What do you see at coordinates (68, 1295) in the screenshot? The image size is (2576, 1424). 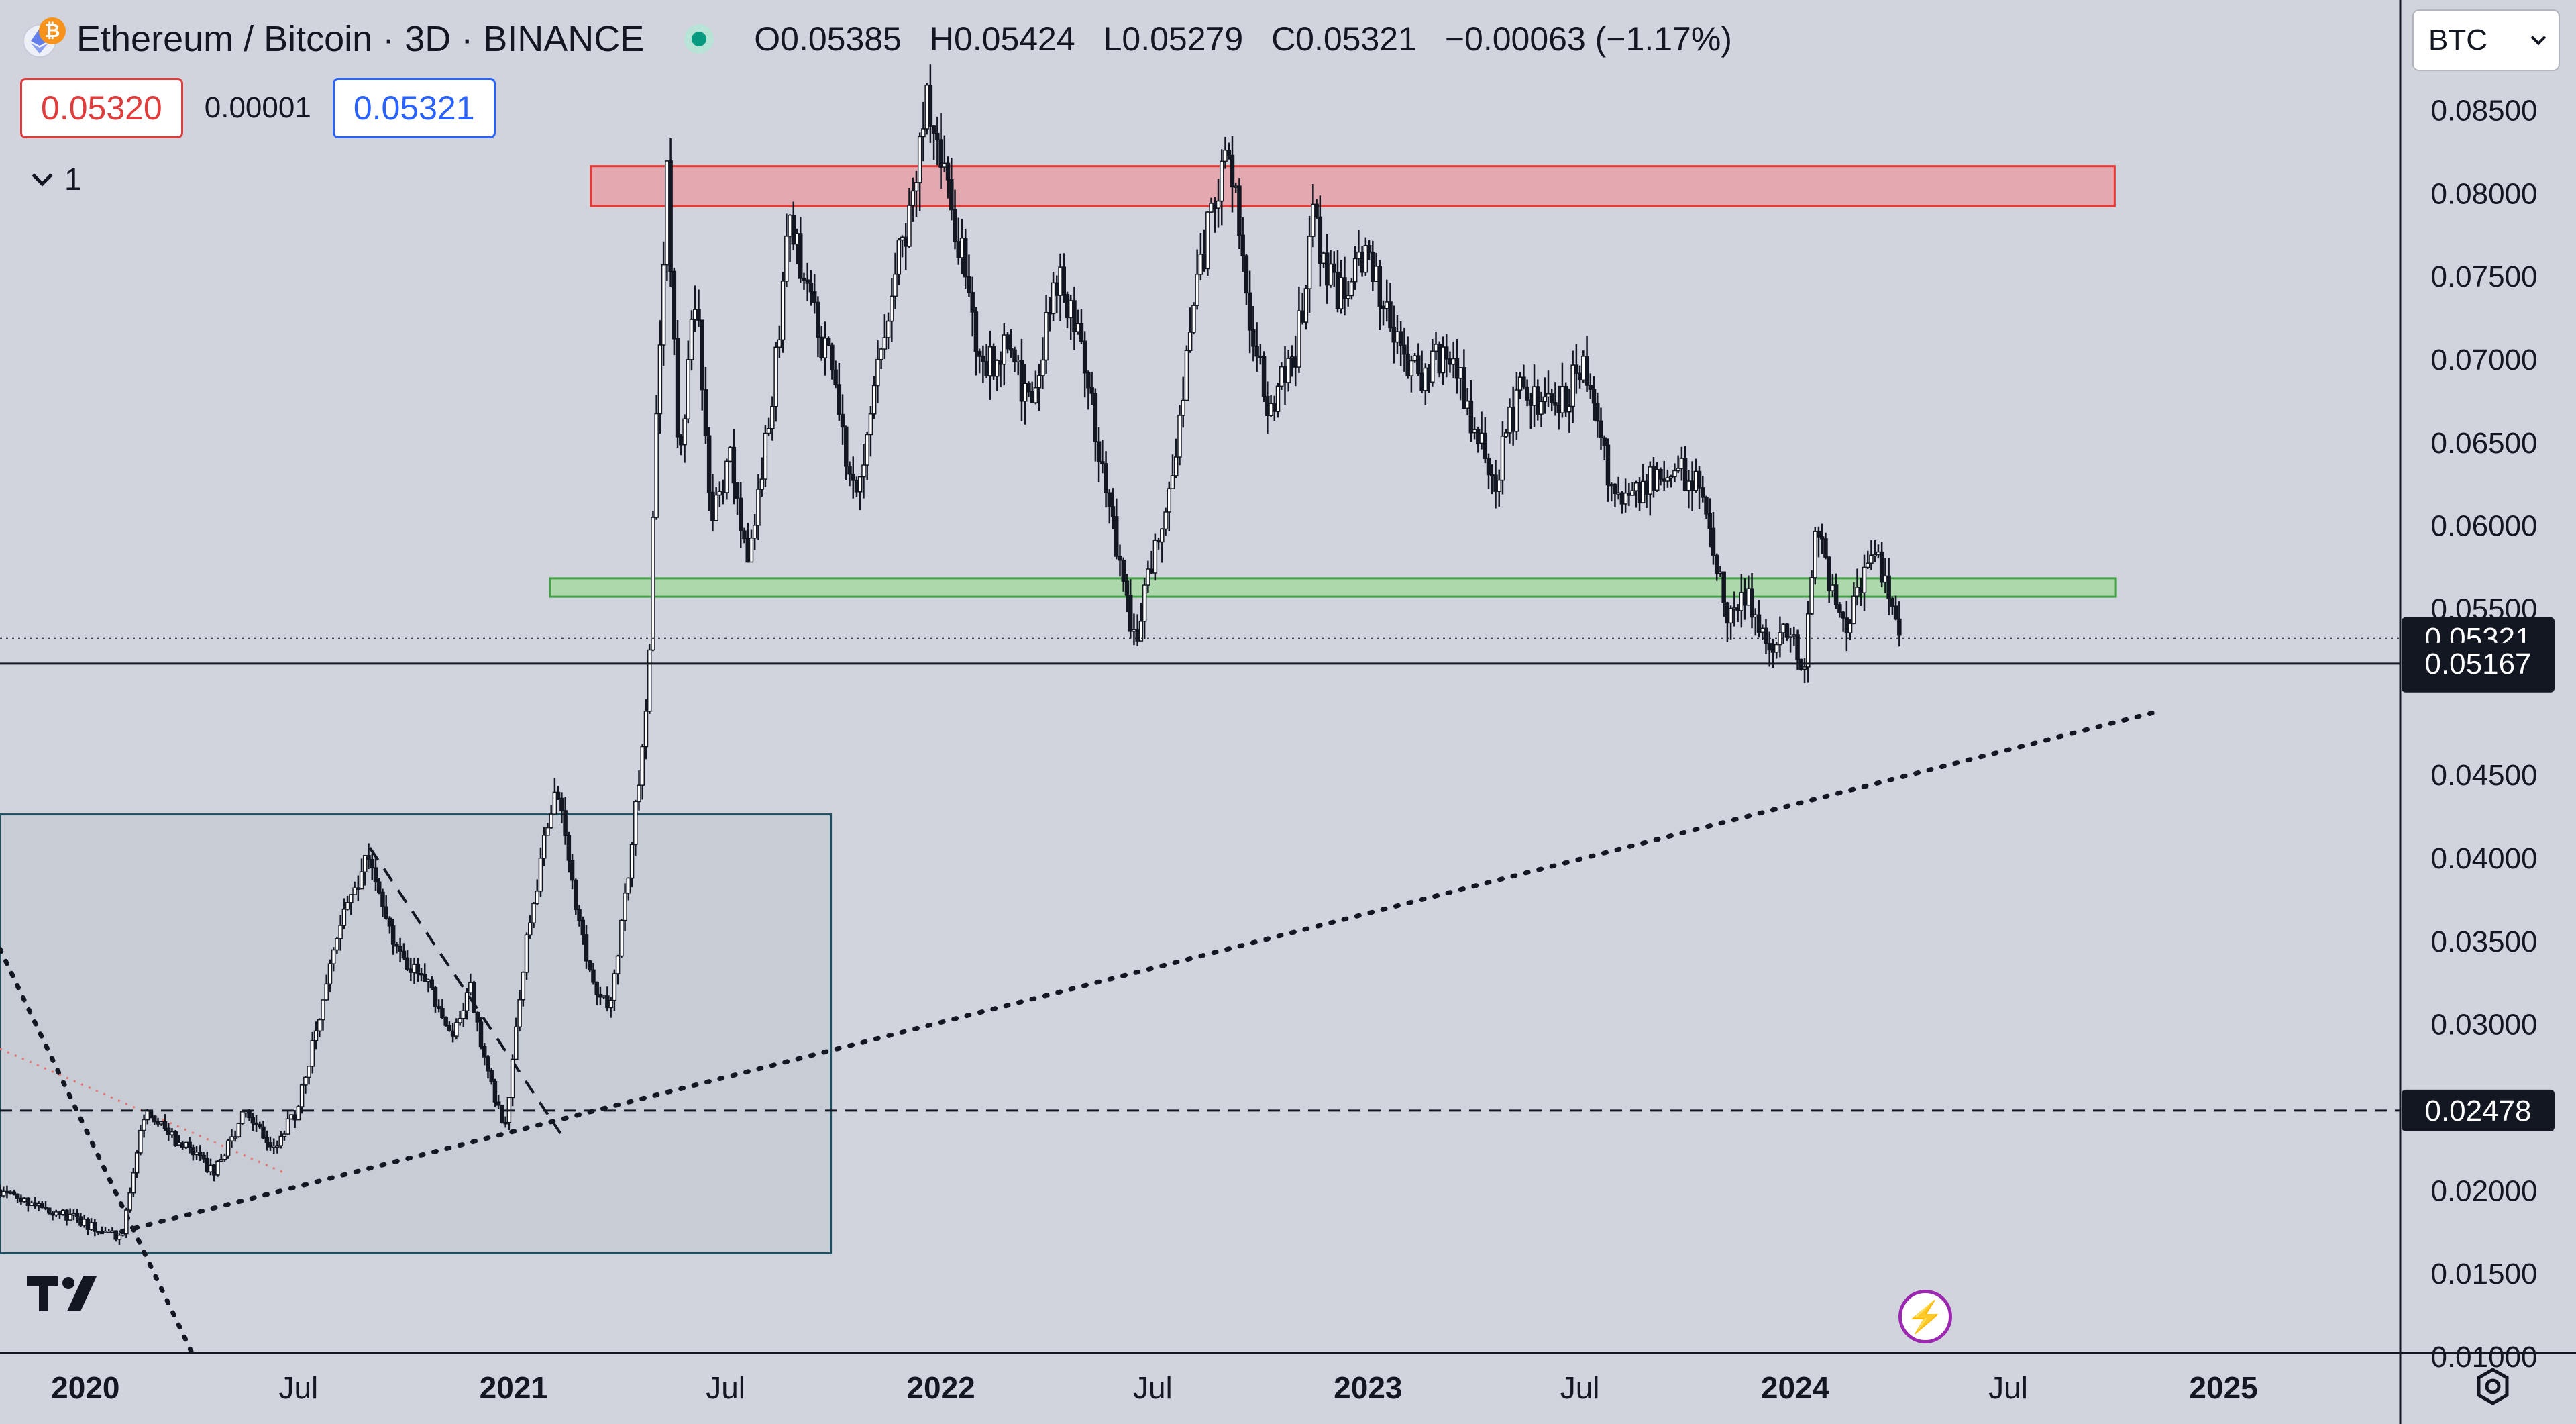 I see `tradingview-logo` at bounding box center [68, 1295].